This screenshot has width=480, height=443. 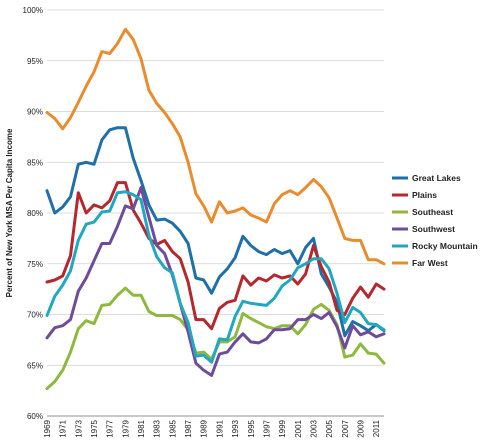 I want to click on y-tick-label: 95%, so click(x=35, y=61).